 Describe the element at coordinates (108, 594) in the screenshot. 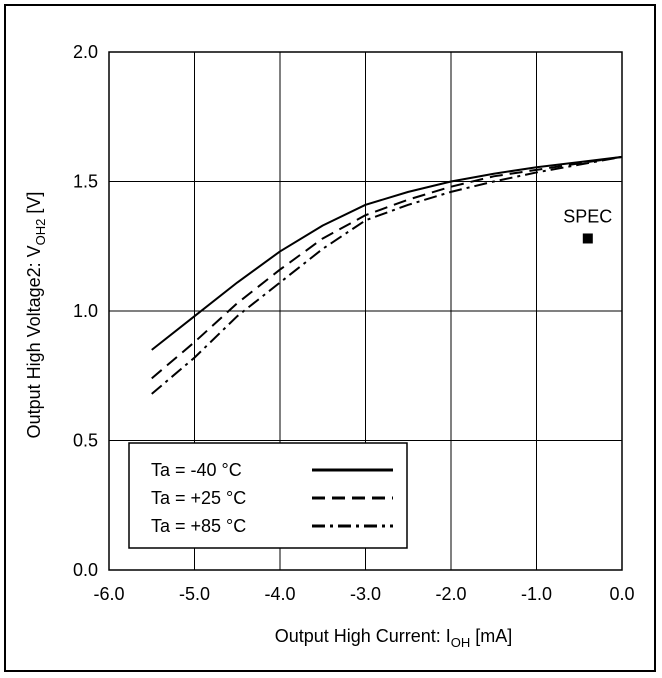

I see `x-tick-label: -6.0` at that location.